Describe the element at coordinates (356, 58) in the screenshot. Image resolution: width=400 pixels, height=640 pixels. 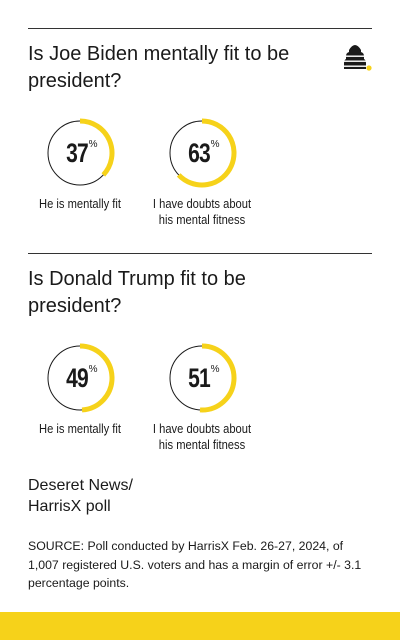
I see `beehive-icon` at that location.